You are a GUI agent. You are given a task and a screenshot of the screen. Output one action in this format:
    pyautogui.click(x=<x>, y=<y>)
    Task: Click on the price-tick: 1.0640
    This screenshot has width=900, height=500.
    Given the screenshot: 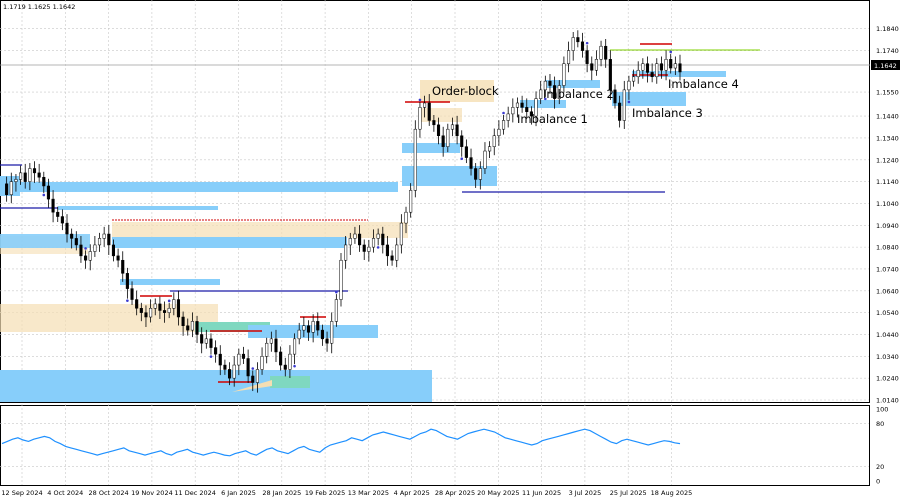 What is the action you would take?
    pyautogui.click(x=887, y=291)
    